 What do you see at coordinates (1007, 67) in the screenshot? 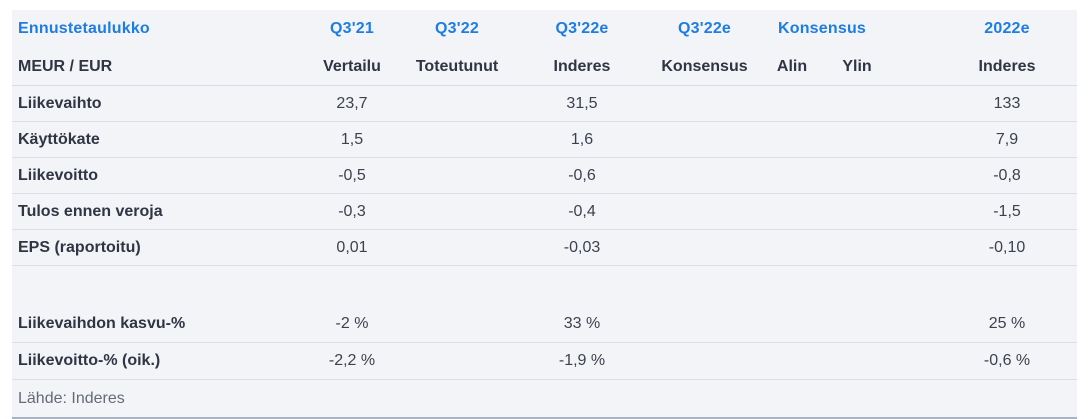
I see `subcol-header-inderes-2022: Inderes` at bounding box center [1007, 67].